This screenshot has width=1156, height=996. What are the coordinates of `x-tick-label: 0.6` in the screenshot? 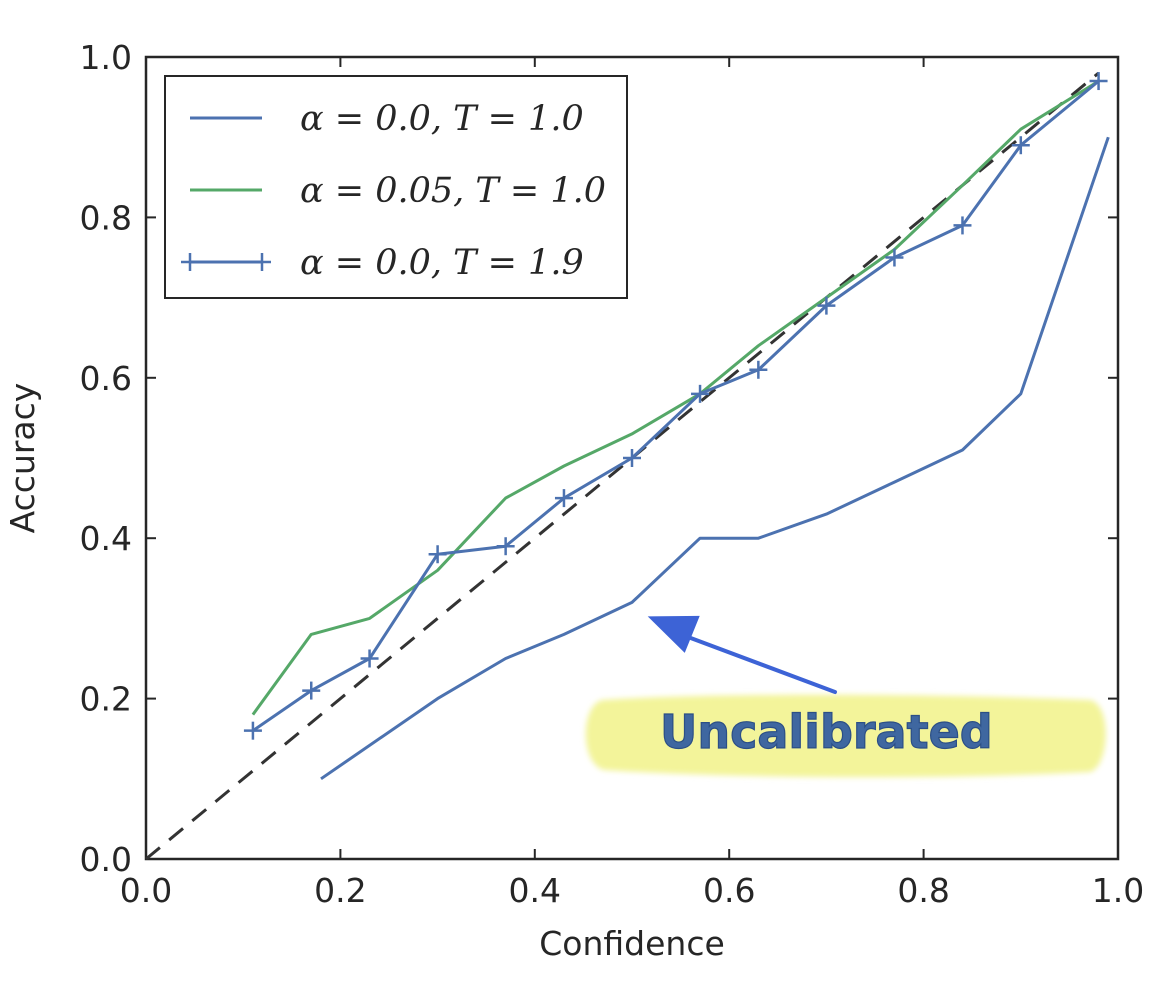 It's located at (729, 890).